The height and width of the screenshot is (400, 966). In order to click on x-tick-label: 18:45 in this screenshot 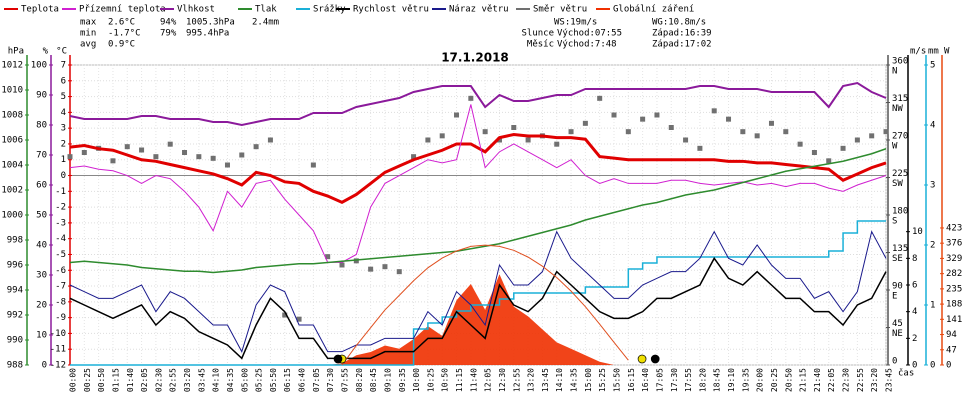, I will do `click(717, 380)`.